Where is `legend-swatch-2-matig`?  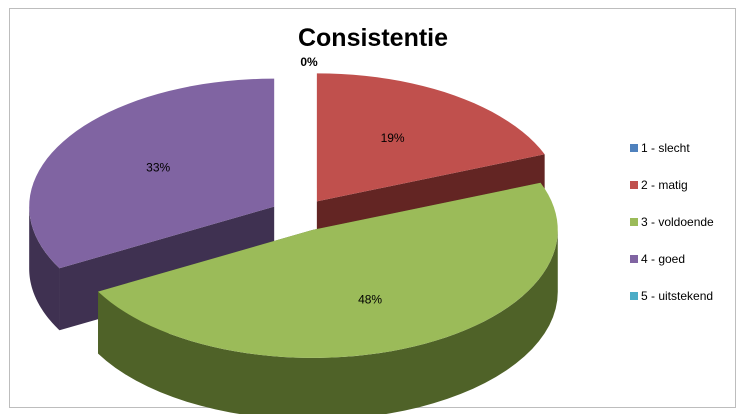 legend-swatch-2-matig is located at coordinates (634, 185).